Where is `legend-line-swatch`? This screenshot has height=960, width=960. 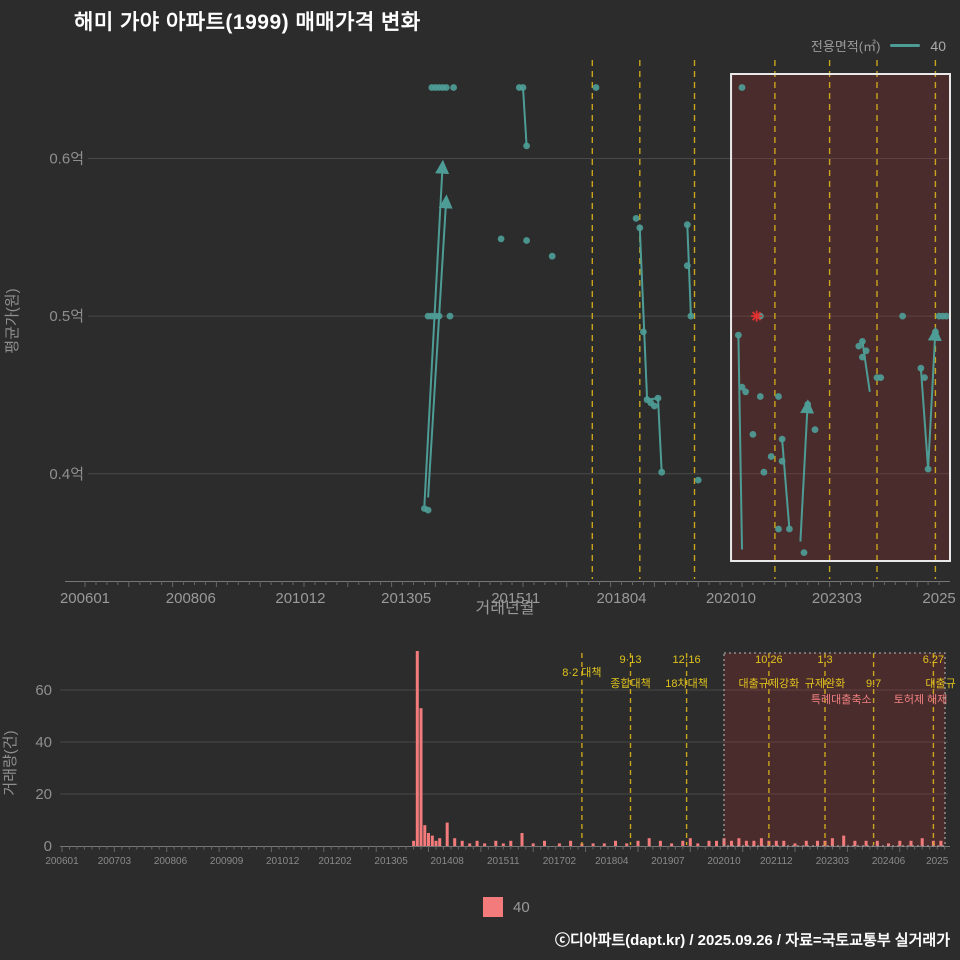 legend-line-swatch is located at coordinates (905, 45).